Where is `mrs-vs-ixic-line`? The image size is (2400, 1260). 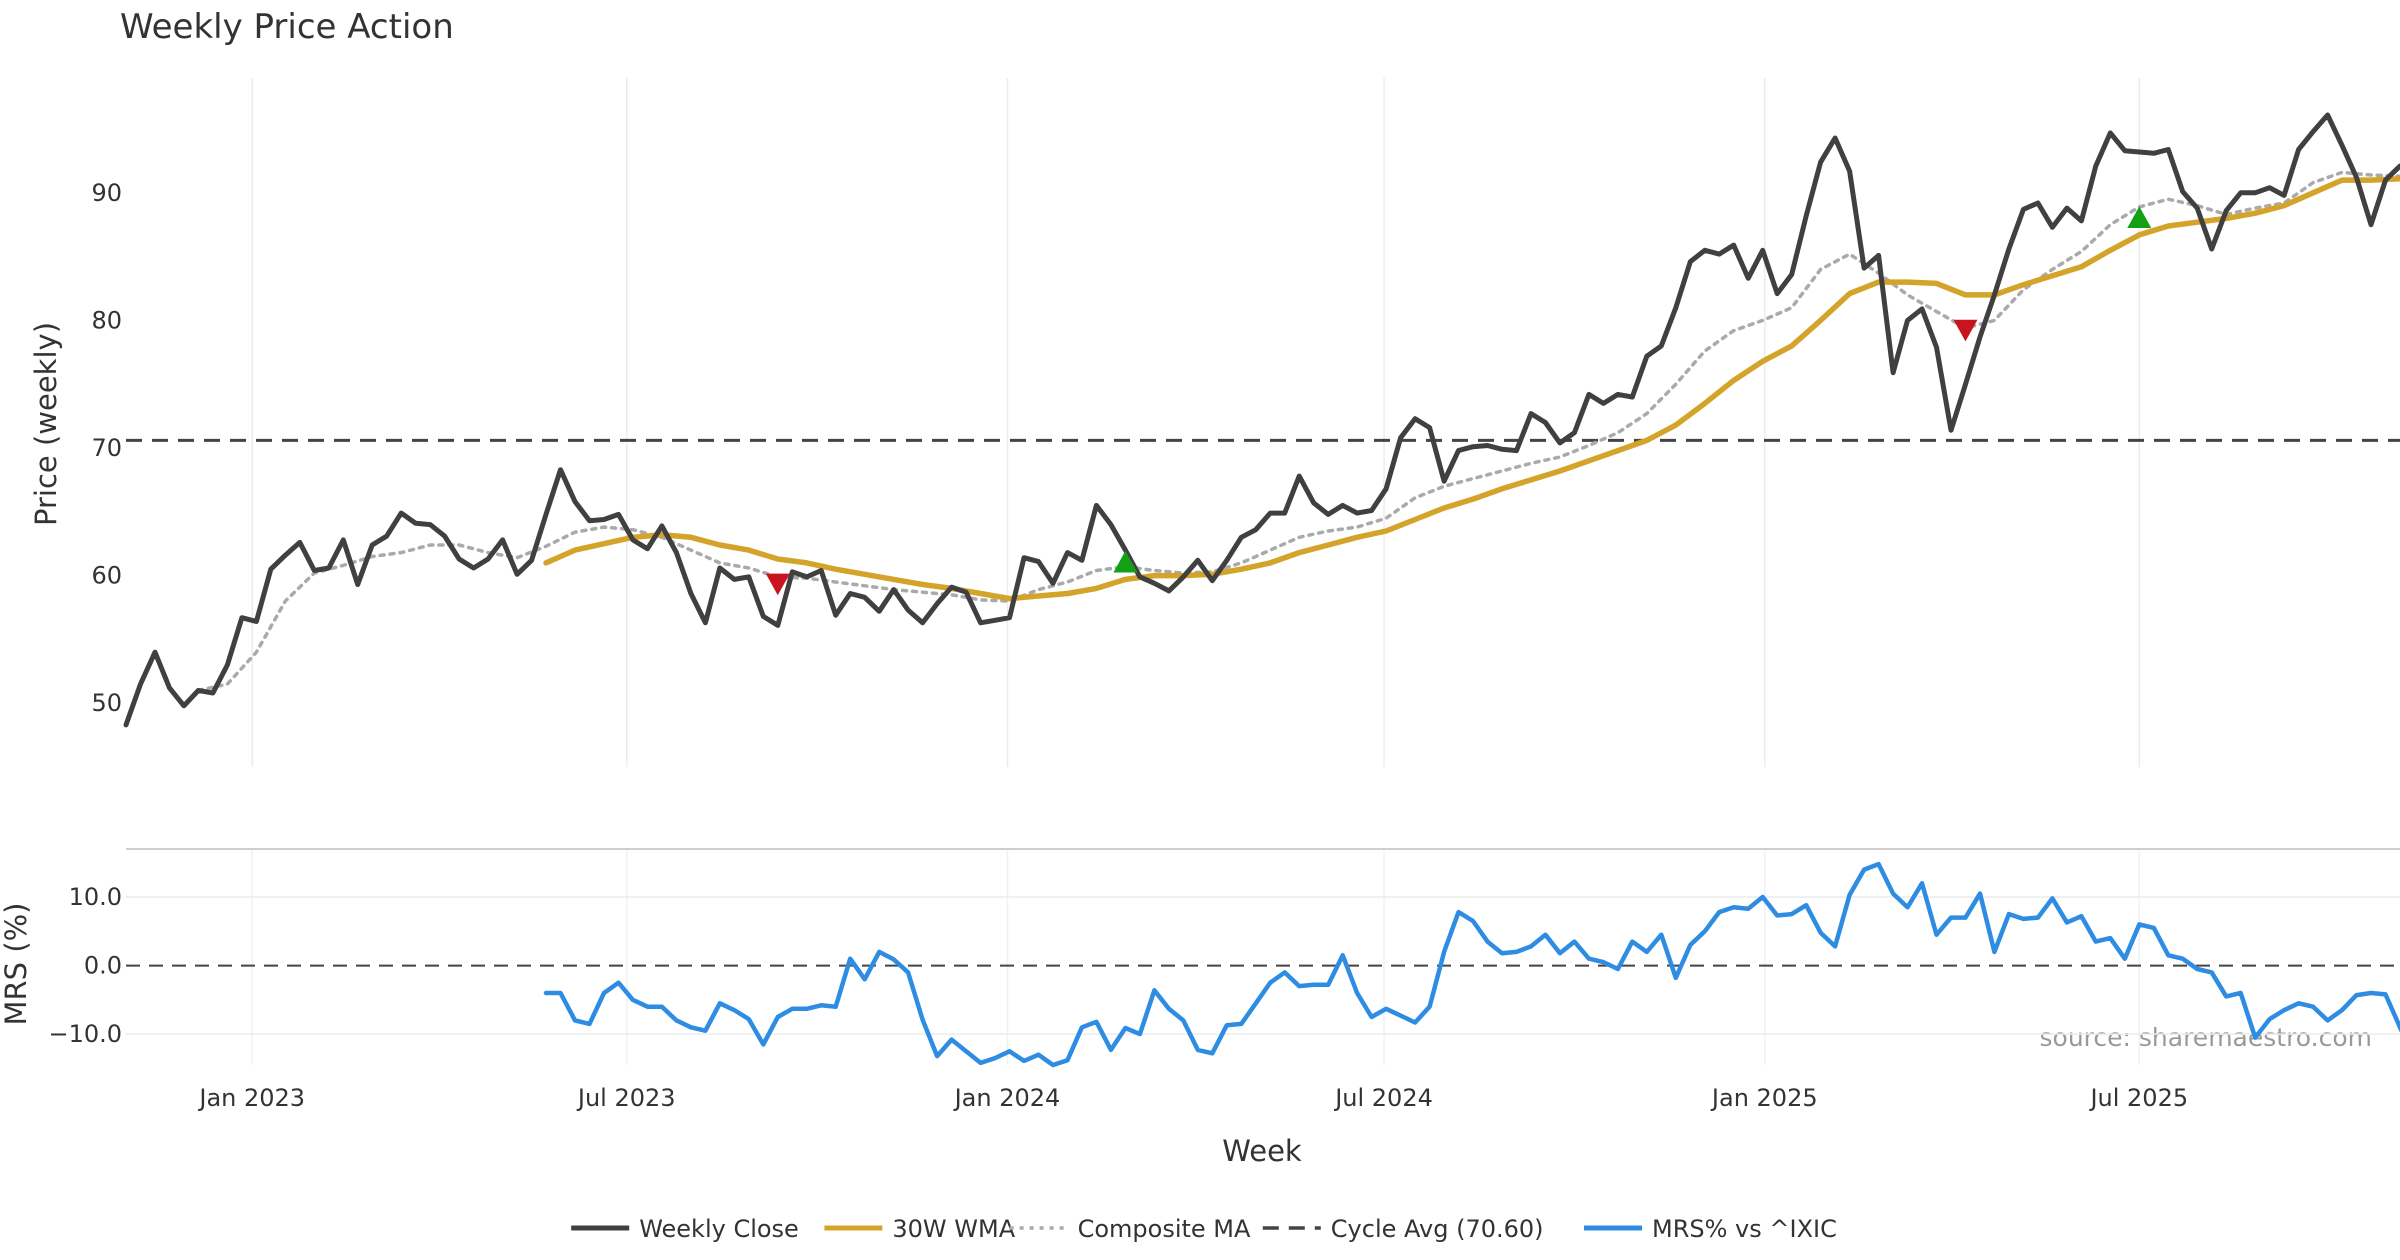
mrs-vs-ixic-line is located at coordinates (1471, 964).